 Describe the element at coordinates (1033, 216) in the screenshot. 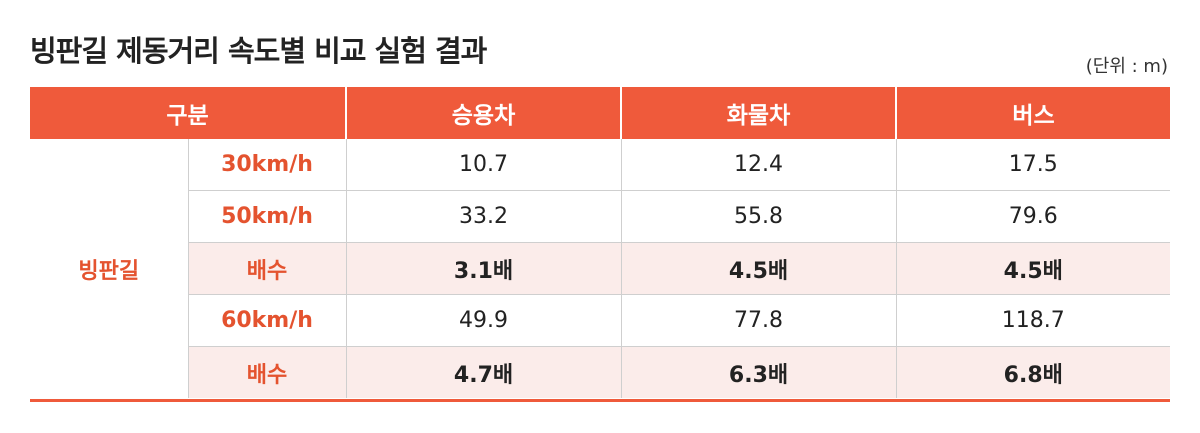

I see `table-cell: 79.6` at that location.